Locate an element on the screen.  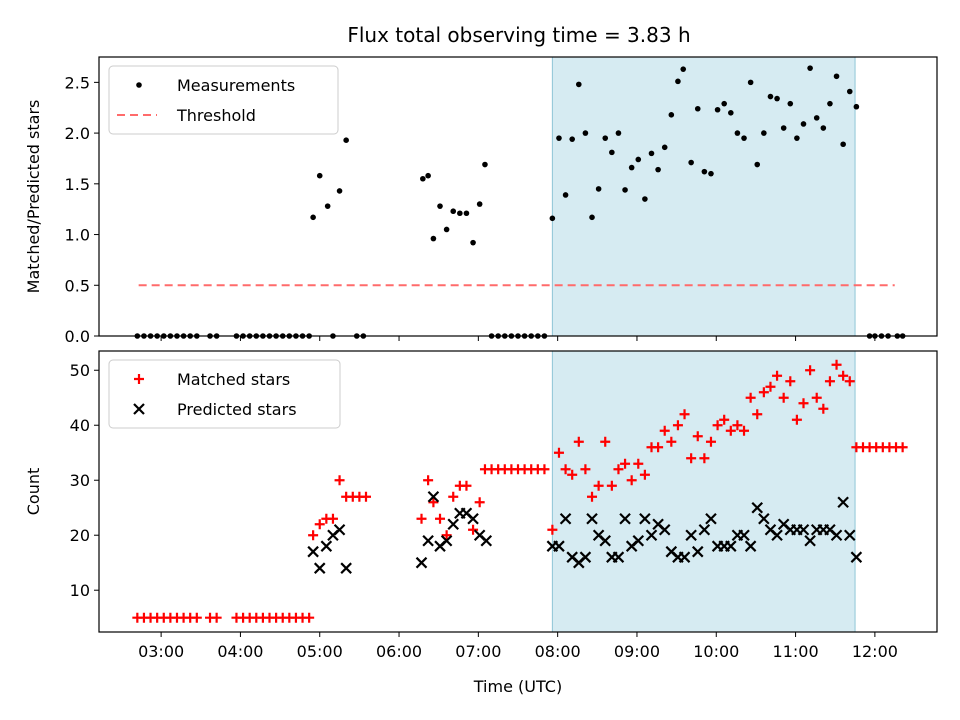
legend-frame is located at coordinates (224, 394).